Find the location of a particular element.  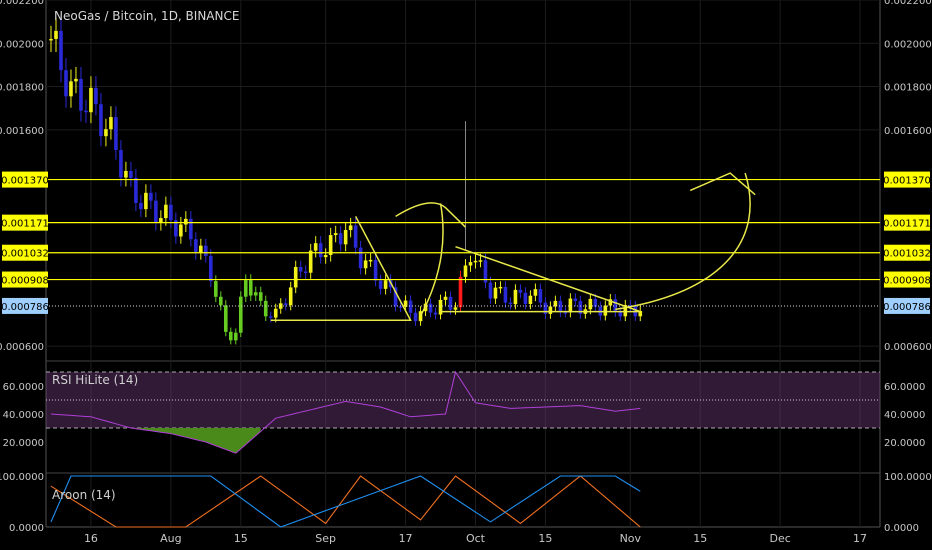

level-price-label: 0.000908 is located at coordinates (25, 281).